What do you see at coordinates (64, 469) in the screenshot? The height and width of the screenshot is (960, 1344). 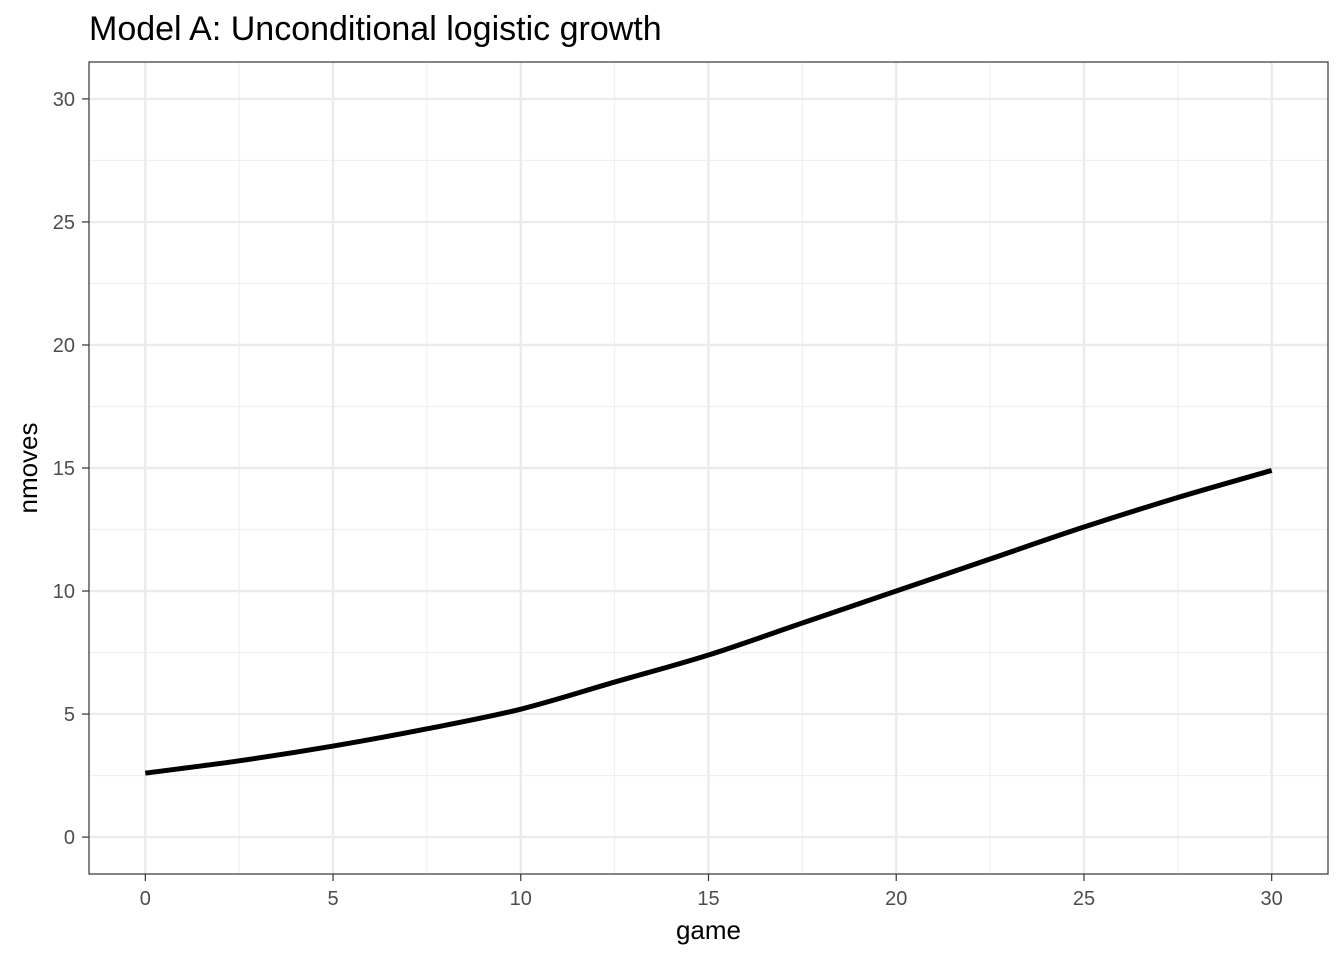 I see `y-tick-label: 15` at bounding box center [64, 469].